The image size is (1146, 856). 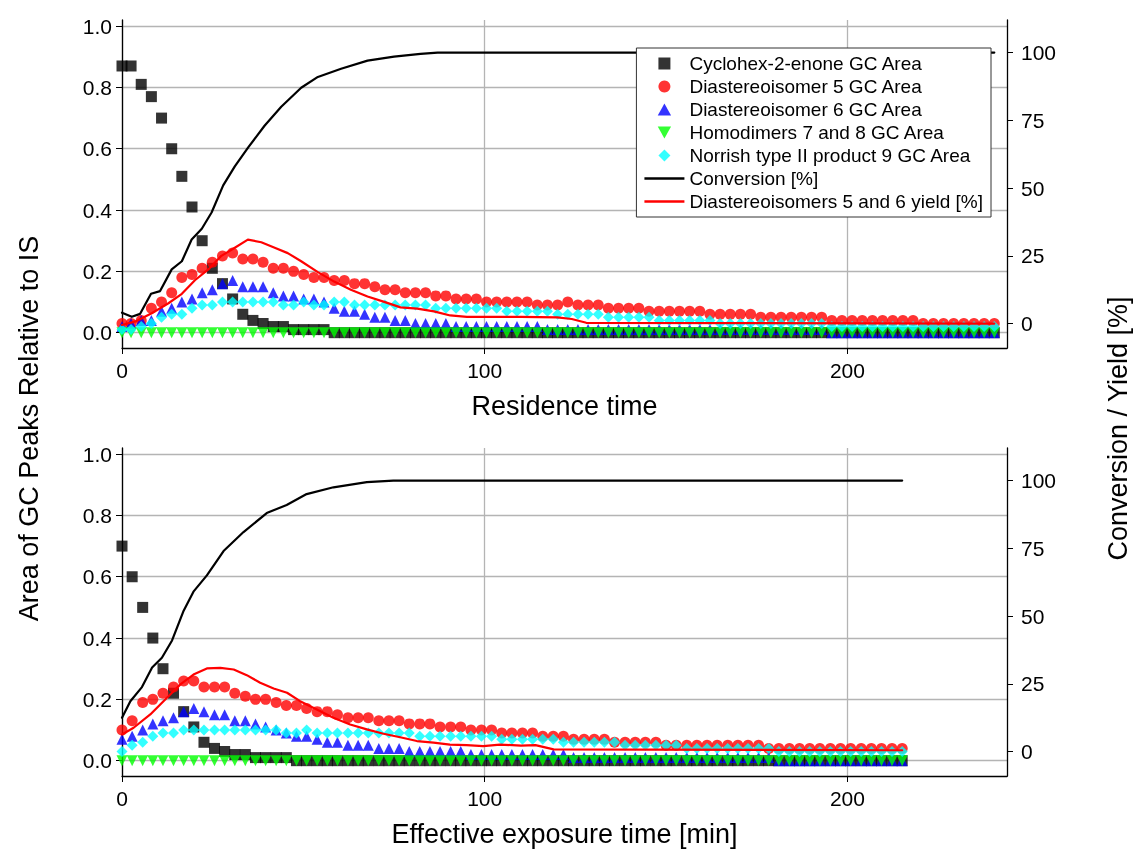 What do you see at coordinates (30, 428) in the screenshot?
I see `y-axis-title: Area of GC Peaks Relative to IS` at bounding box center [30, 428].